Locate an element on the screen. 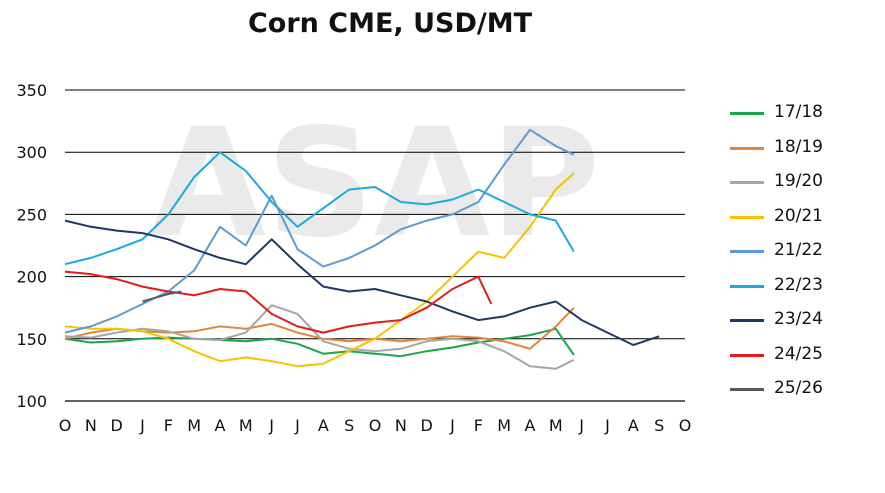  y-tick-label: 250 is located at coordinates (31, 214).